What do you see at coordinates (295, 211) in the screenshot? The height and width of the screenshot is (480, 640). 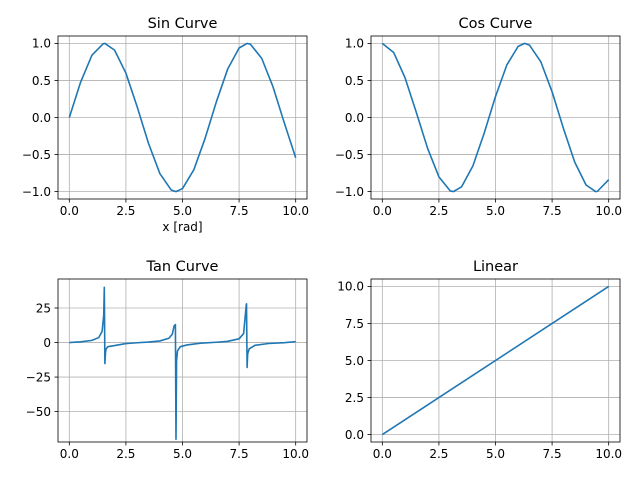 I see `sin-x-tick-label: 10.0` at bounding box center [295, 211].